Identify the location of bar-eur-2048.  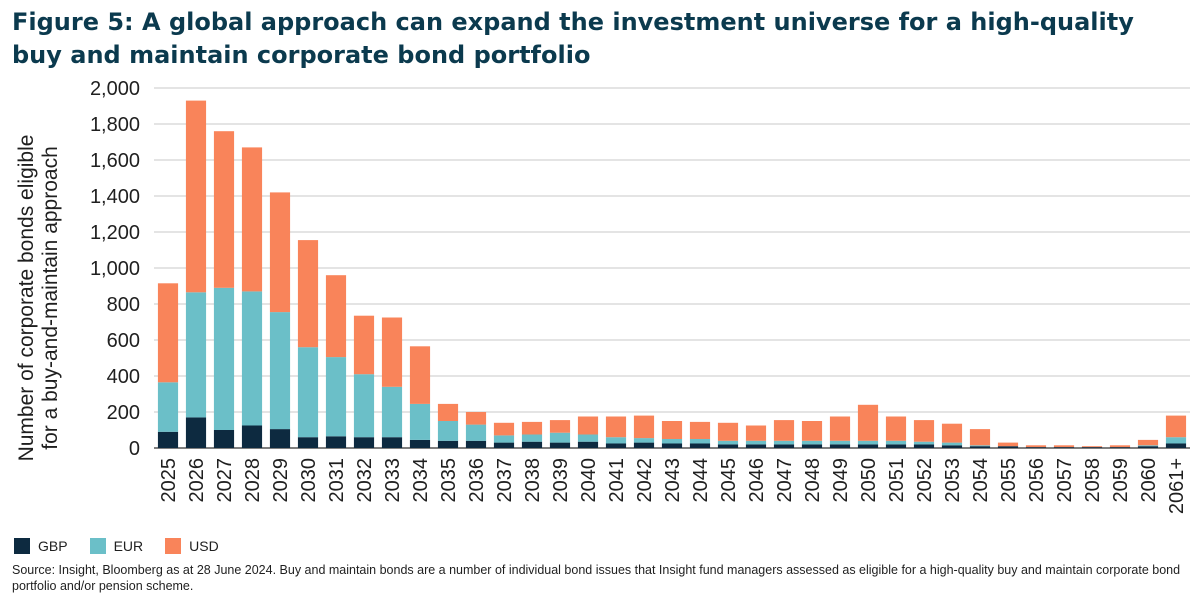
(812, 442).